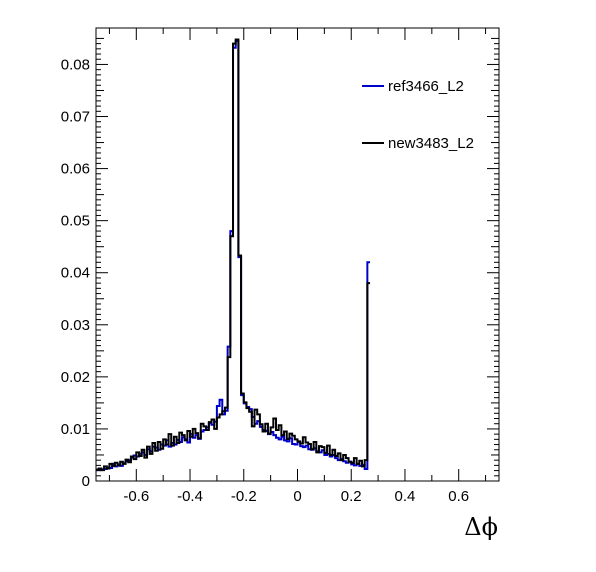 This screenshot has width=596, height=572. I want to click on legend-label-ref3466: ref3466_L2, so click(426, 86).